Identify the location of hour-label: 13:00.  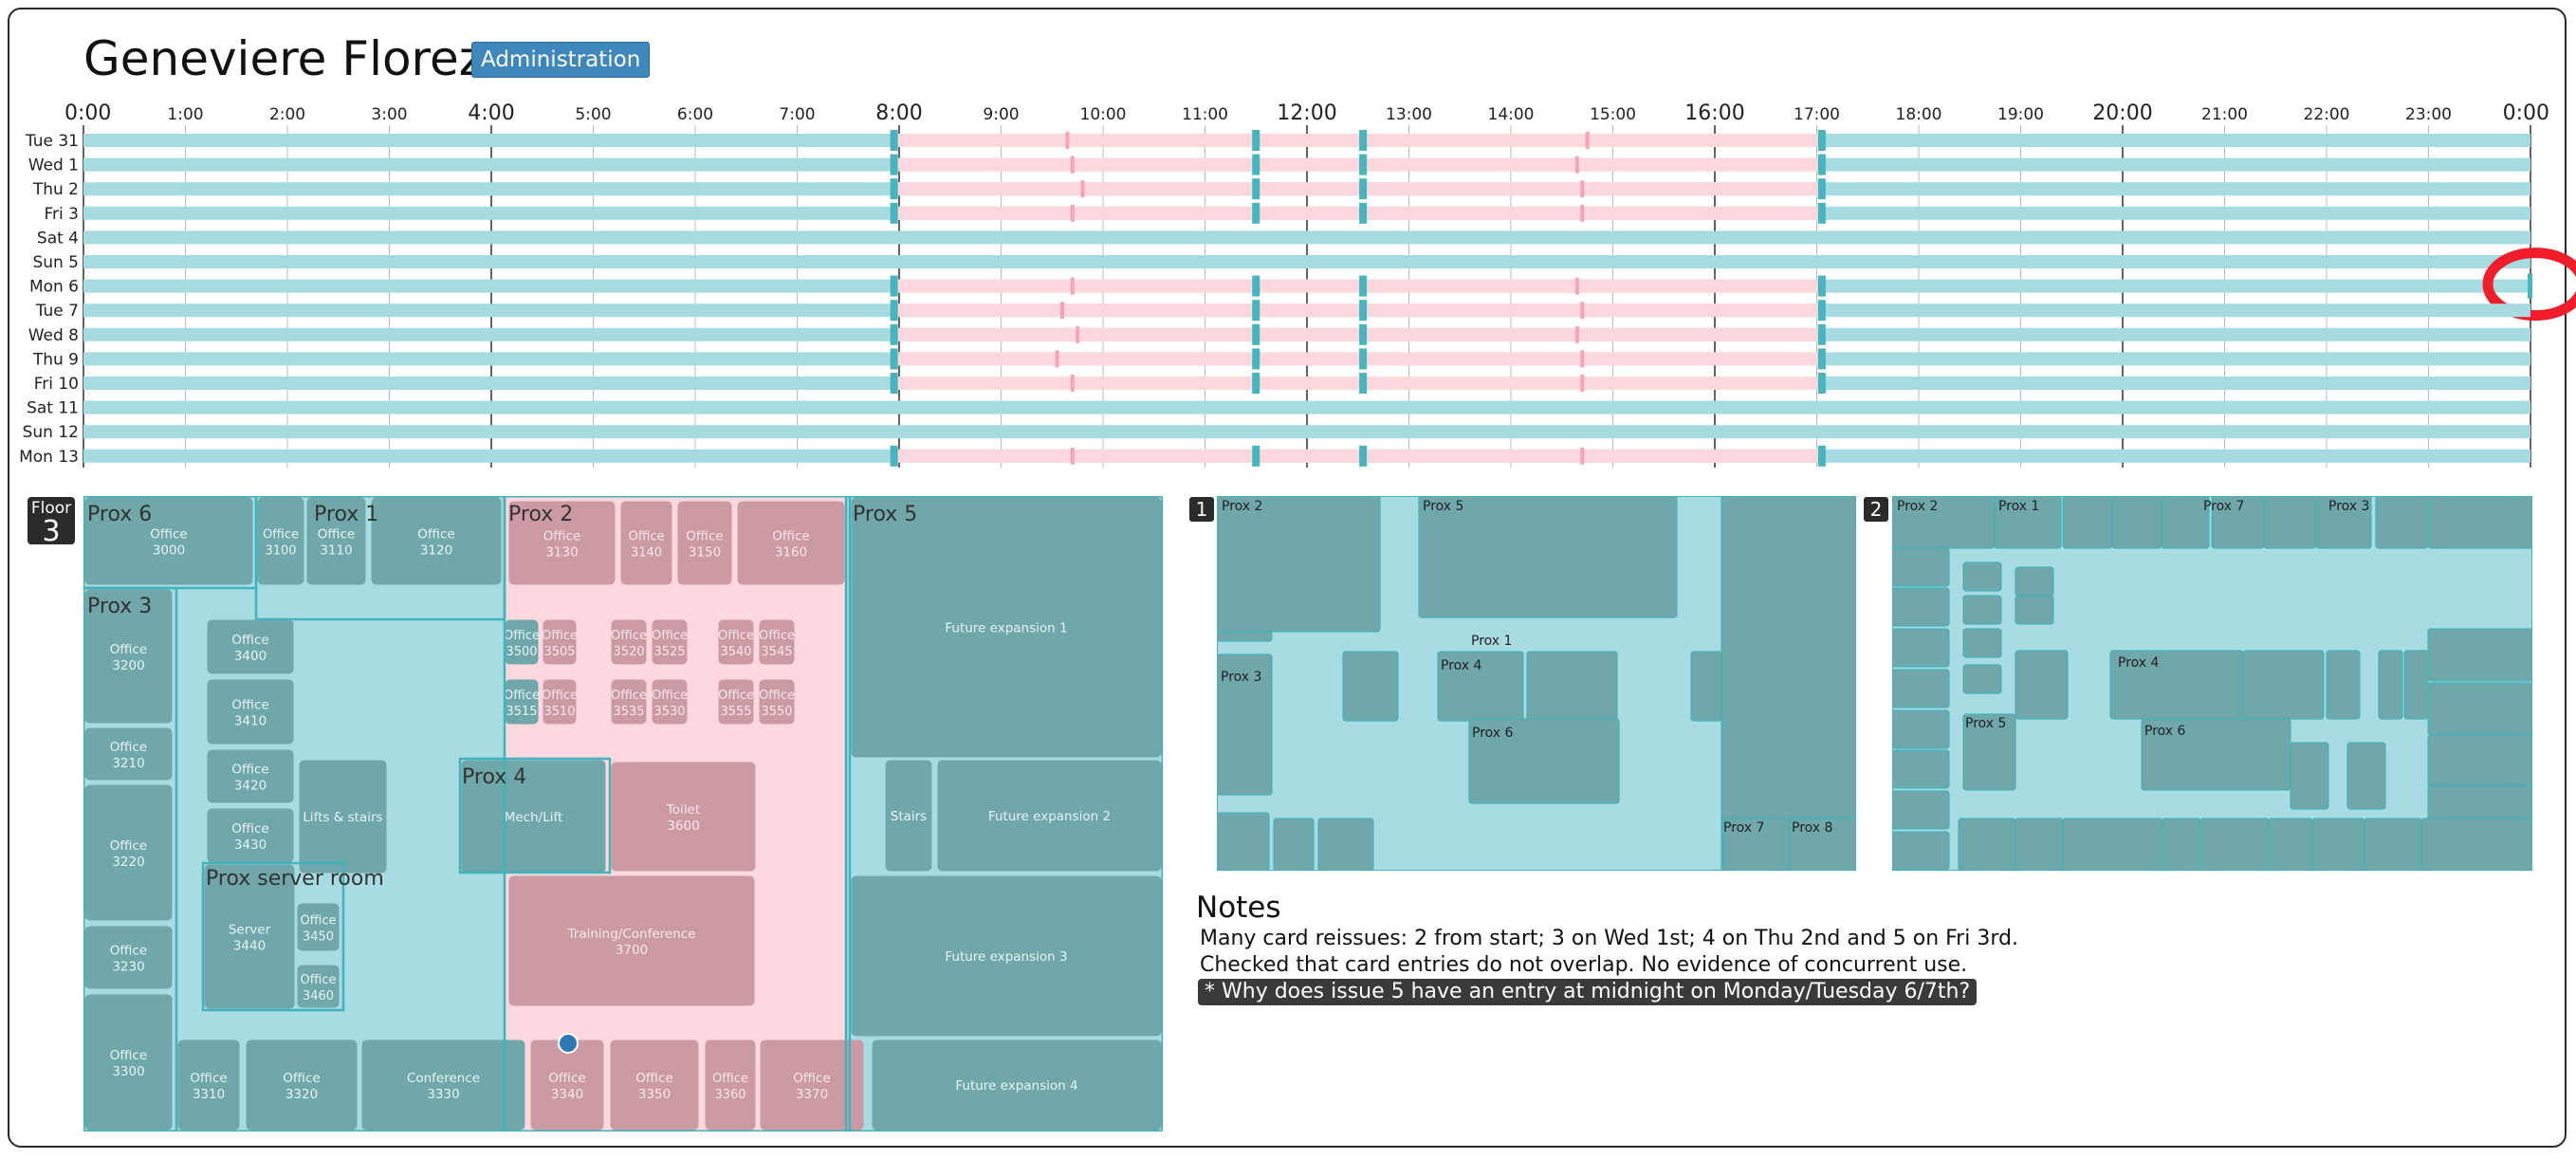
(1409, 115).